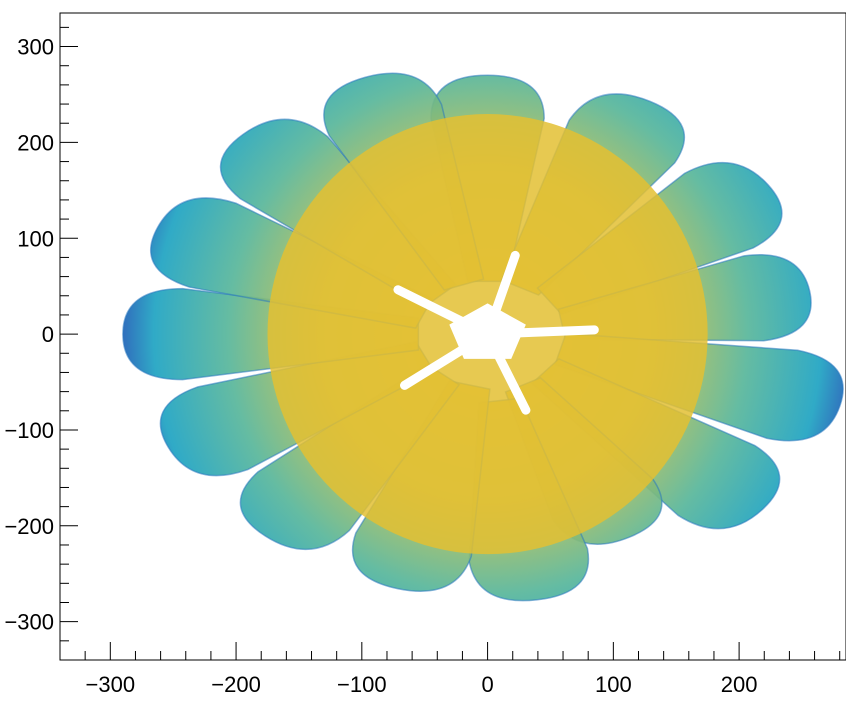 Image resolution: width=846 pixels, height=704 pixels. Describe the element at coordinates (29, 526) in the screenshot. I see `y-tick-label: −200` at that location.